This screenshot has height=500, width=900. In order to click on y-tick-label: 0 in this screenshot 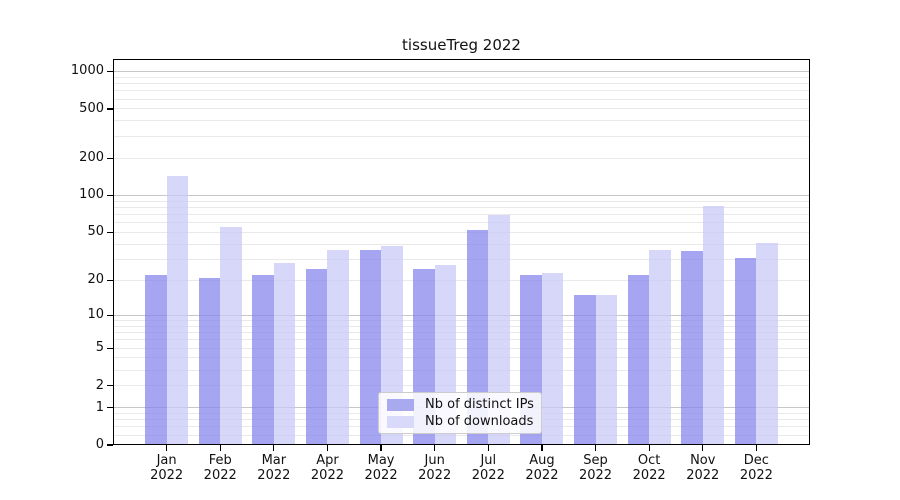, I will do `click(99, 444)`.